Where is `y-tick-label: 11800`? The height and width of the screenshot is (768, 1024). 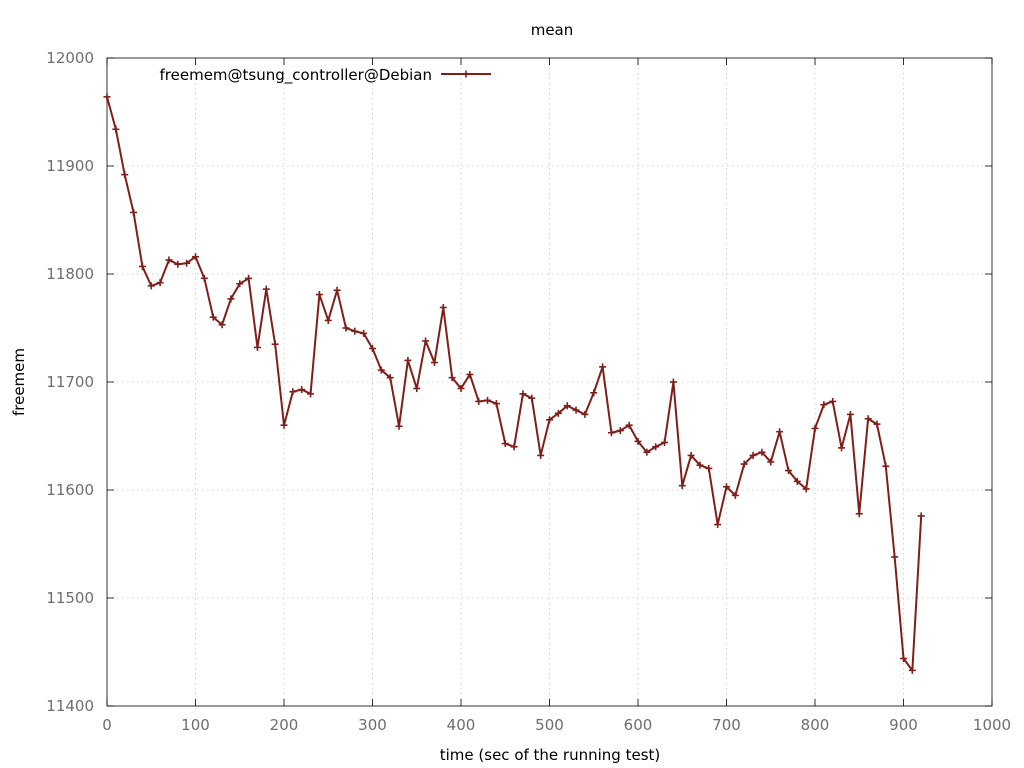
y-tick-label: 11800 is located at coordinates (70, 274).